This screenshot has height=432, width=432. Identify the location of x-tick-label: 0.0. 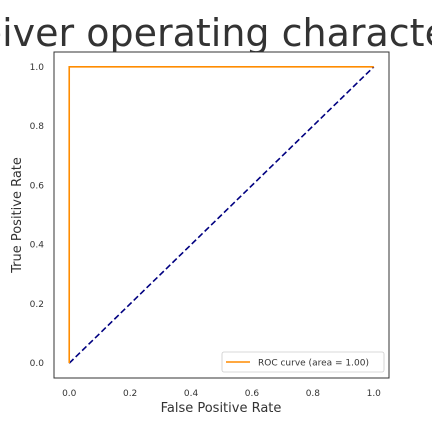
(69, 394).